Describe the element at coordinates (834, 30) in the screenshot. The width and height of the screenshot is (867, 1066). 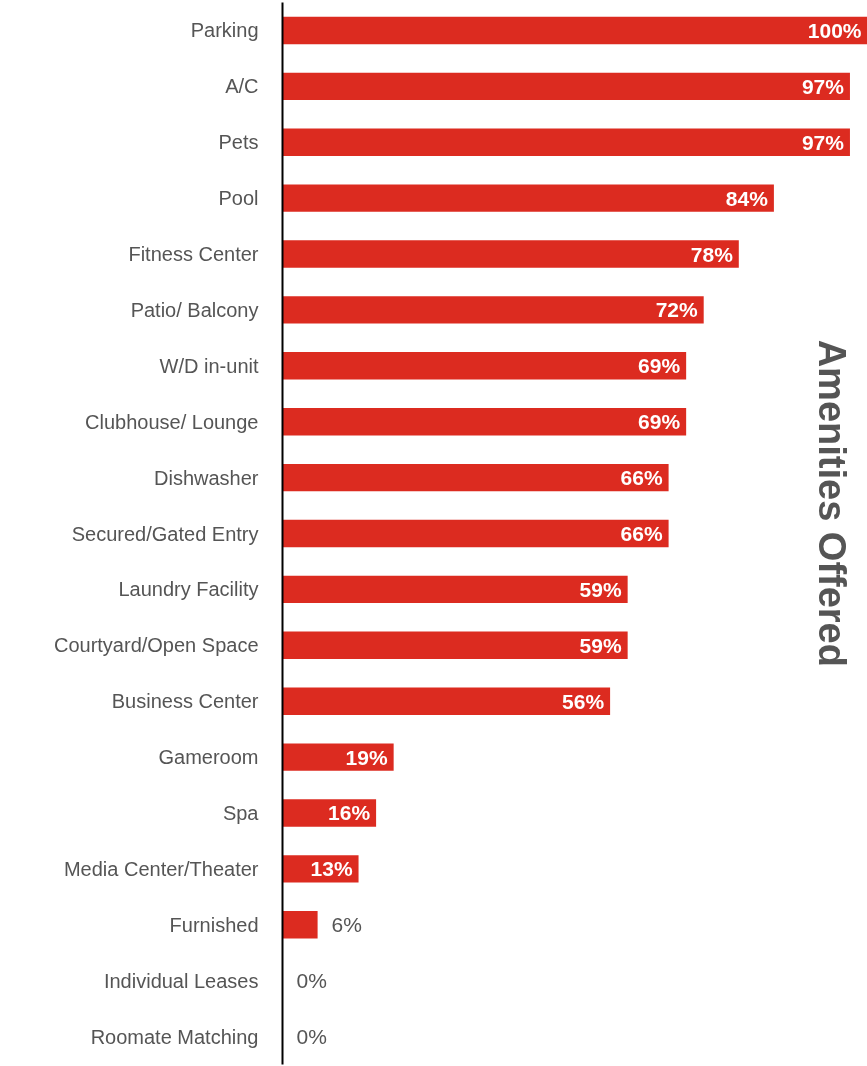
I see `data-label: 100%` at that location.